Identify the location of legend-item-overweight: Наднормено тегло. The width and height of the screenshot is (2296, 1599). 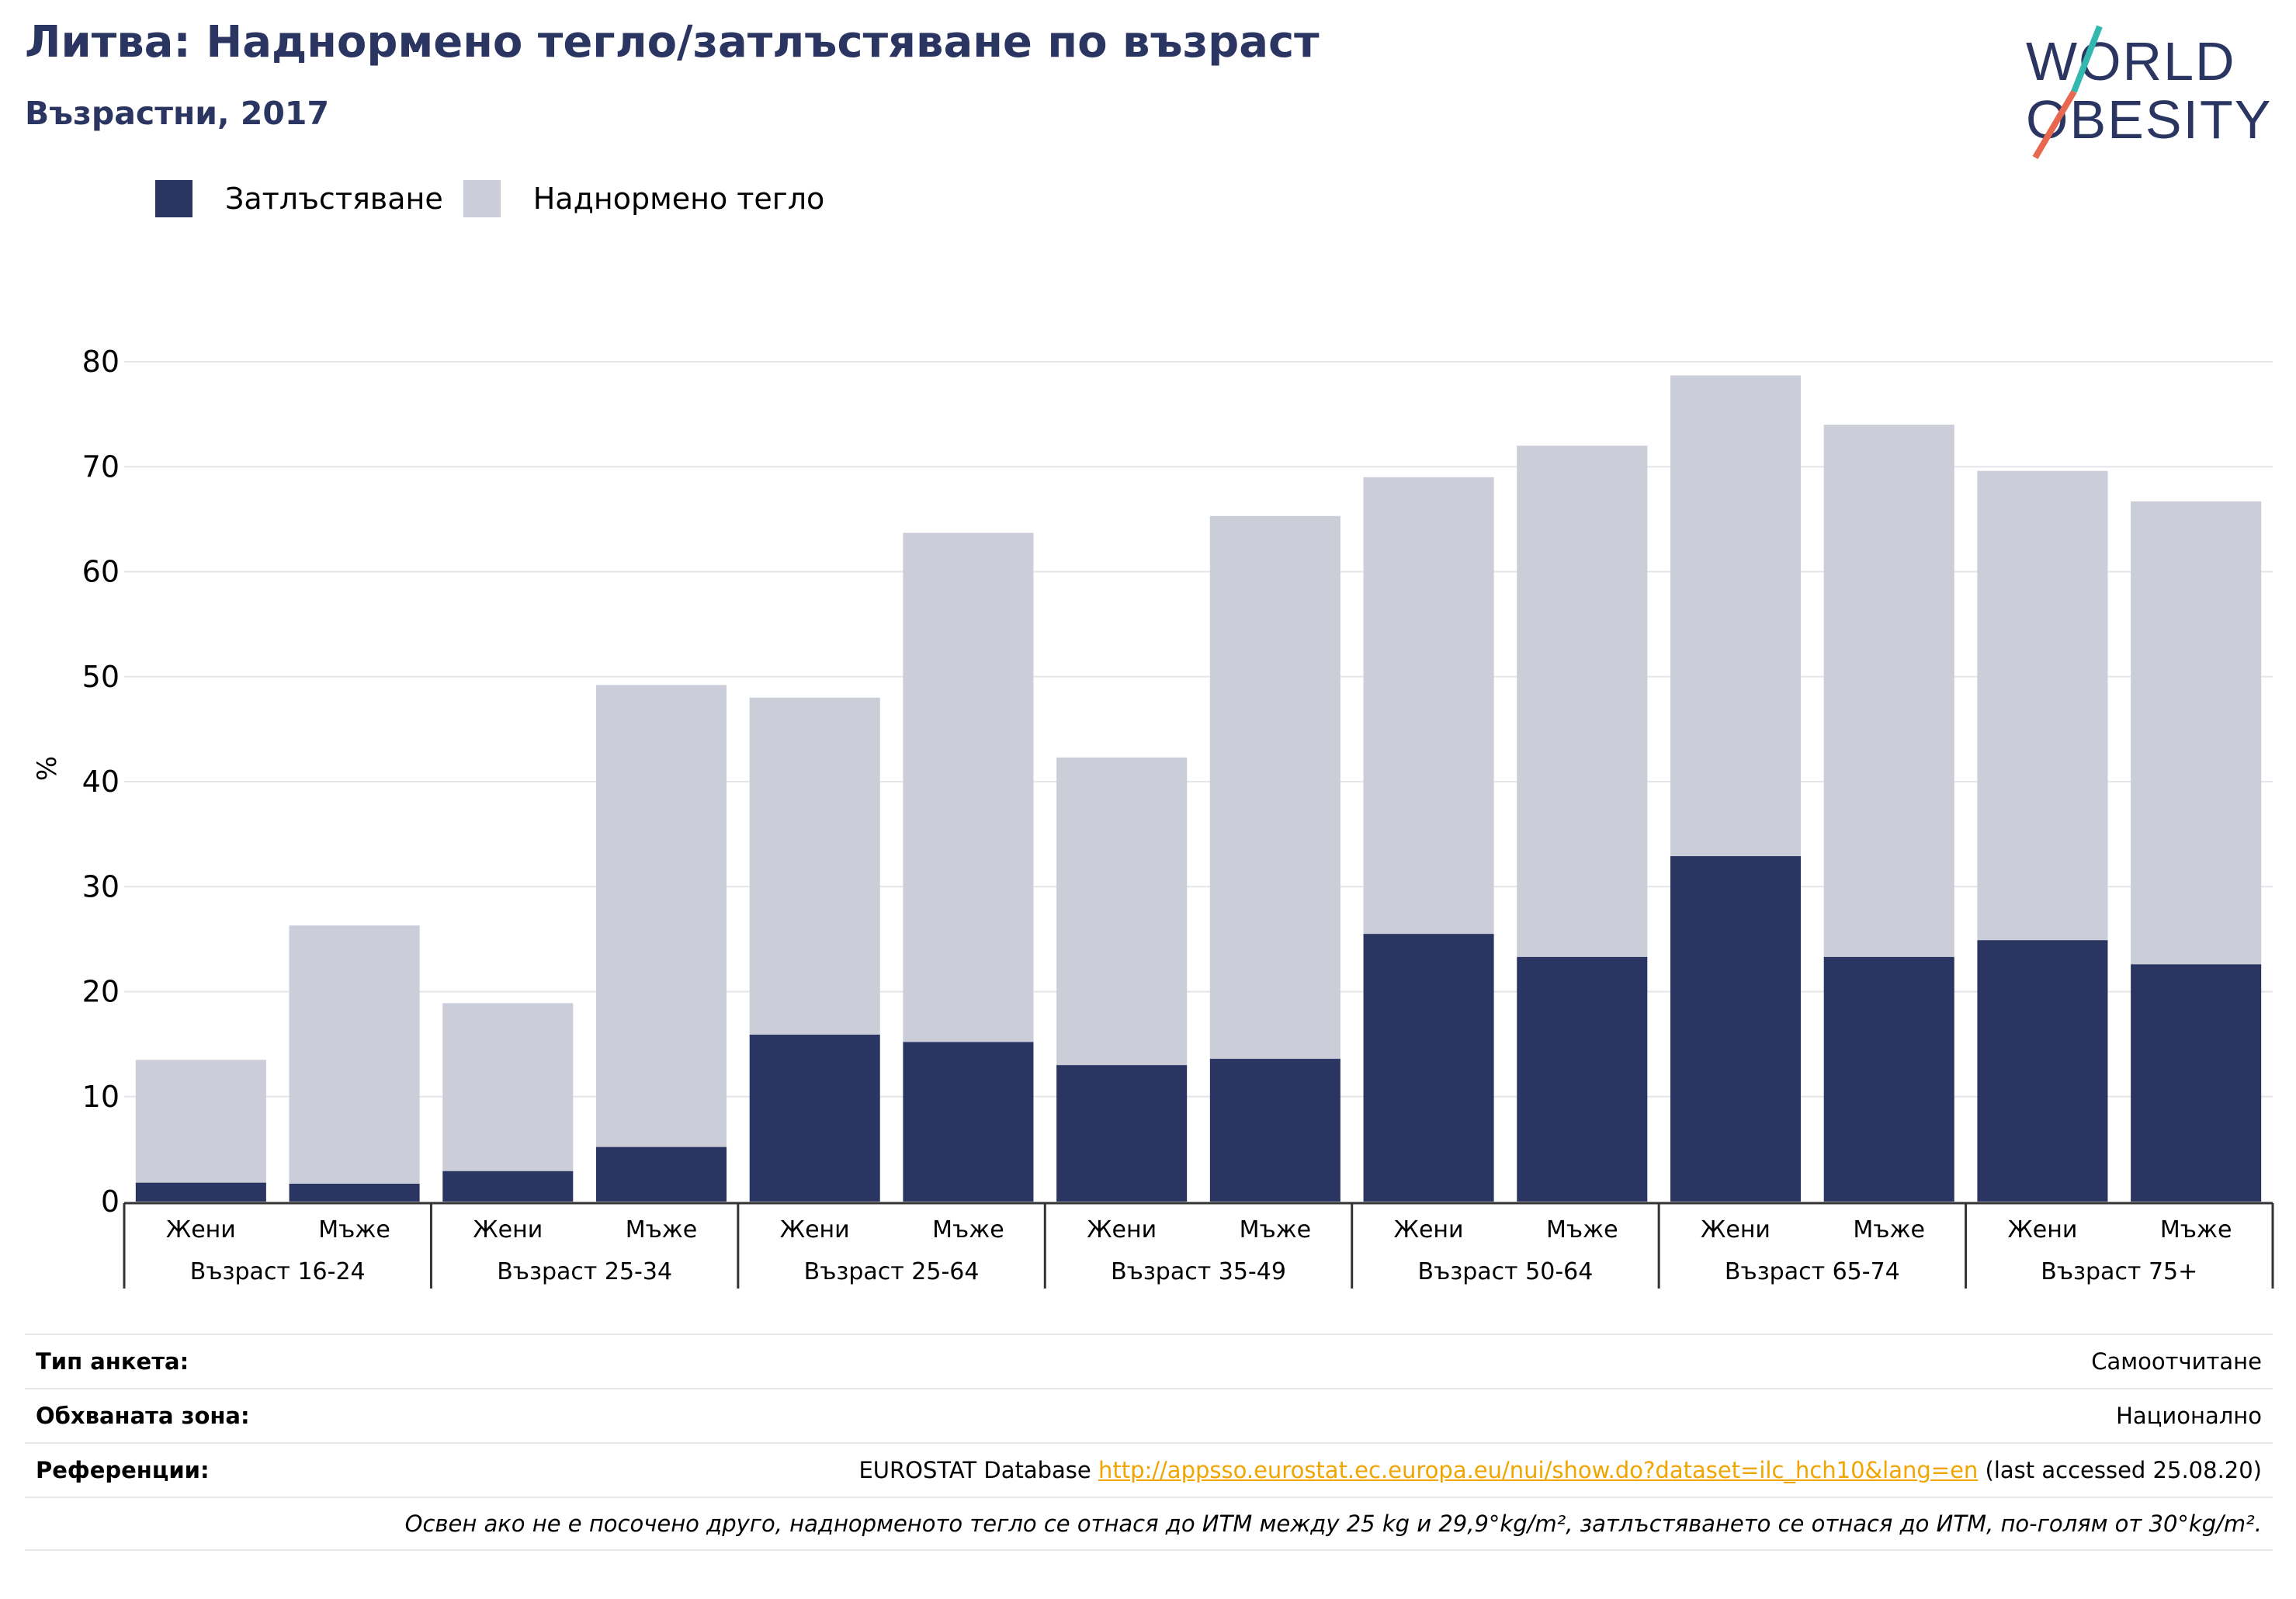
(644, 198).